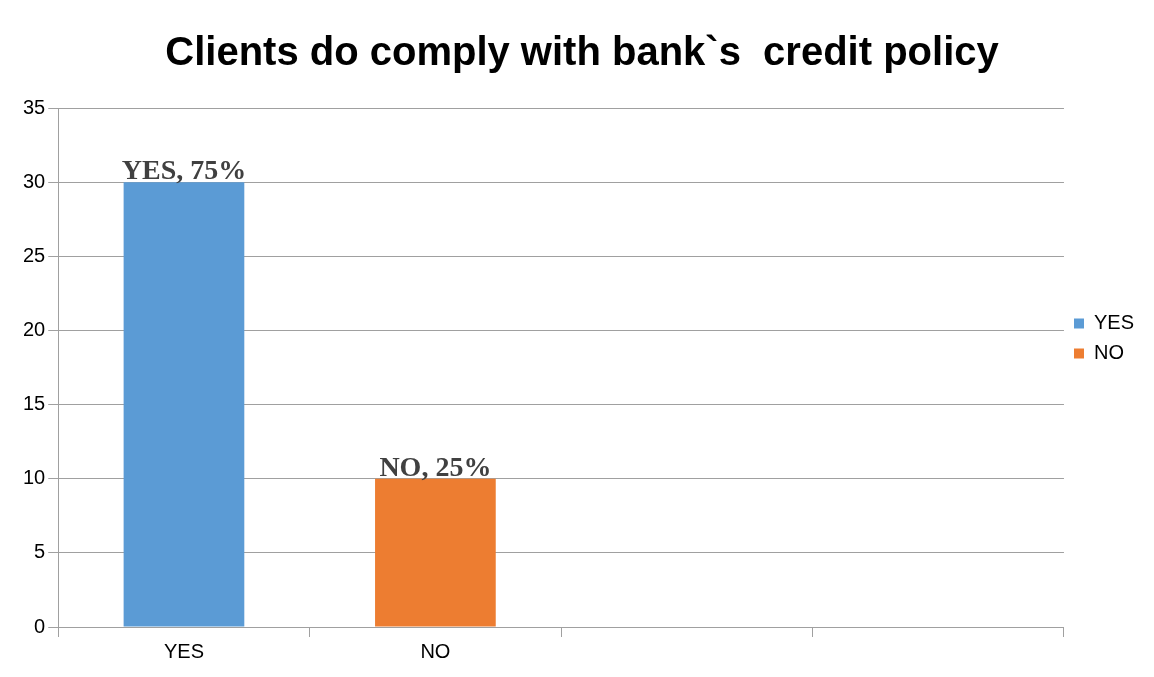 The image size is (1154, 677). I want to click on legend-label: YES, so click(1114, 322).